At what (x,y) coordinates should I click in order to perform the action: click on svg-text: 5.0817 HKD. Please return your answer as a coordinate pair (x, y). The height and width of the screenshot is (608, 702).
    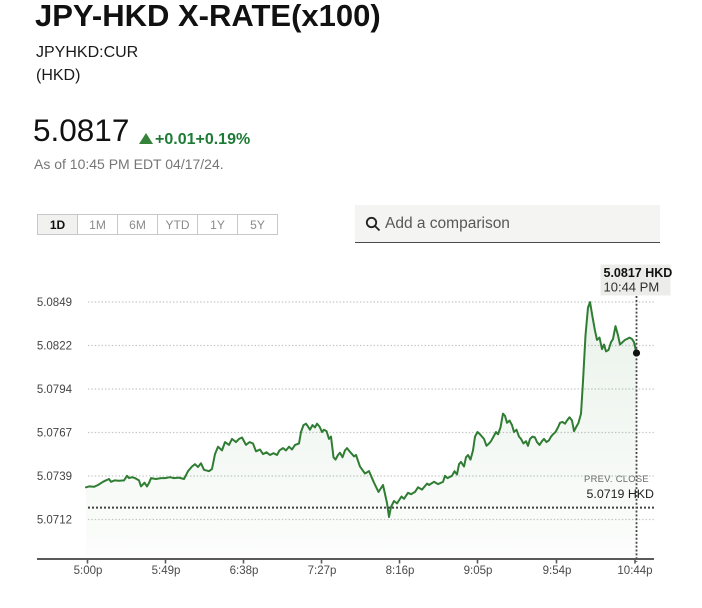
    Looking at the image, I should click on (638, 273).